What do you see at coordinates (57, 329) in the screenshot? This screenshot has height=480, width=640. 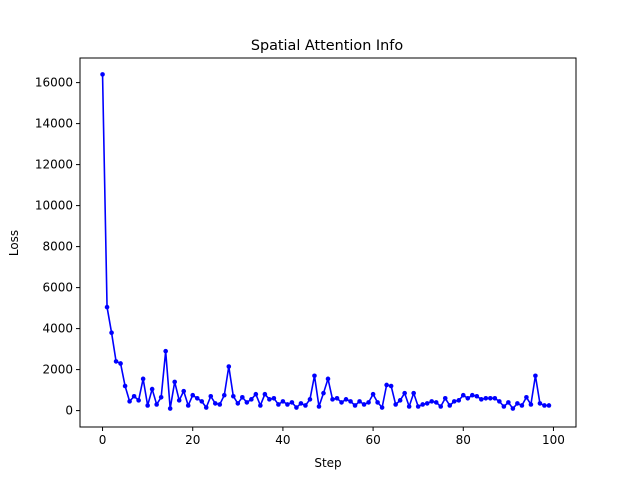 I see `y-tick-label: 4000` at bounding box center [57, 329].